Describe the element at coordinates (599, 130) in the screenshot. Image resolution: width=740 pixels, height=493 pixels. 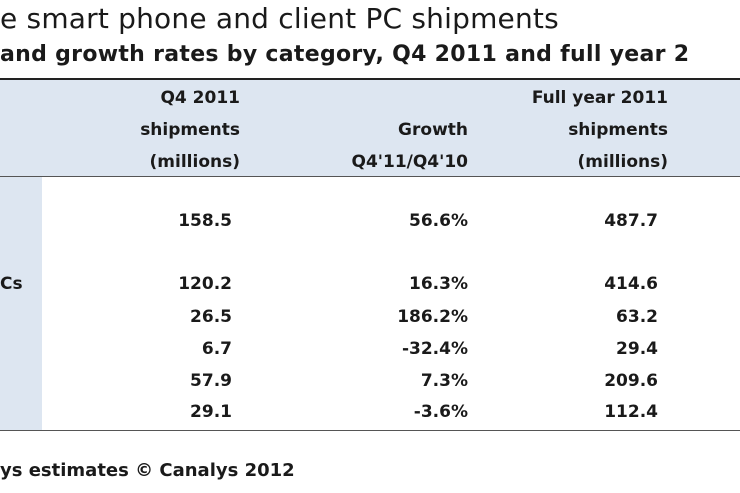
I see `column-header-full-year-shipments: Full year 2011 shipments (millions)` at that location.